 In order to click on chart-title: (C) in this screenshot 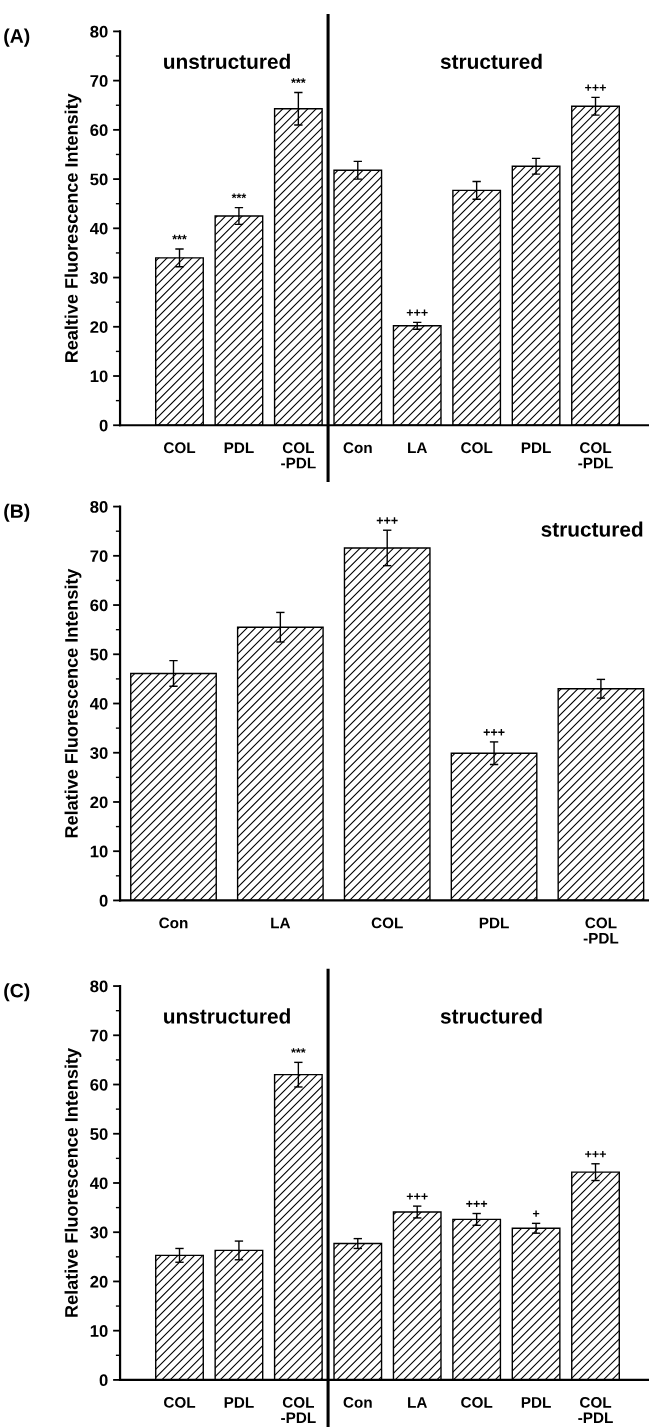, I will do `click(17, 992)`.